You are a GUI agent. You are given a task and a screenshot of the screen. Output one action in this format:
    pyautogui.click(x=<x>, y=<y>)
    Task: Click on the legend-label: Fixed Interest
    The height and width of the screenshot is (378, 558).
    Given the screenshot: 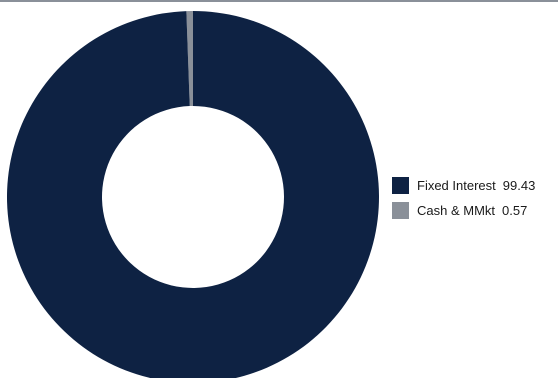 What is the action you would take?
    pyautogui.click(x=456, y=185)
    